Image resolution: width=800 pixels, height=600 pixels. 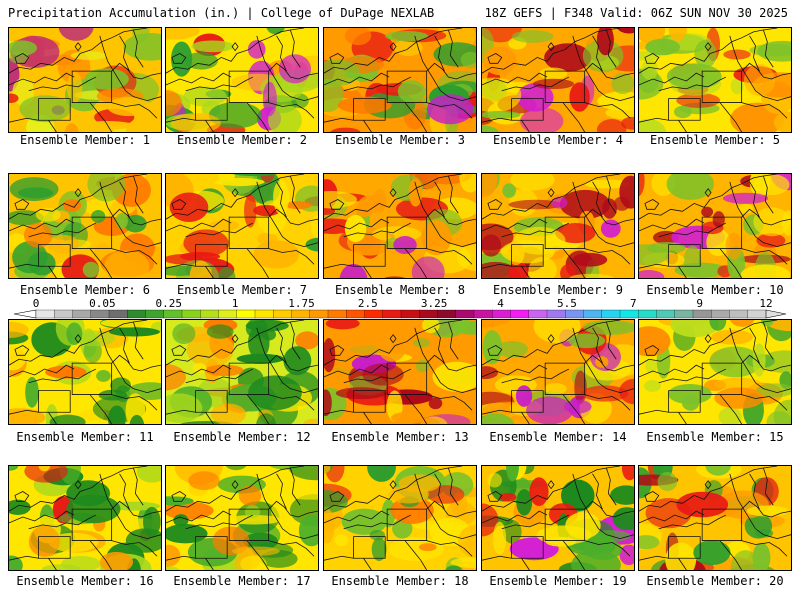 I want to click on colorbar, so click(x=400, y=314).